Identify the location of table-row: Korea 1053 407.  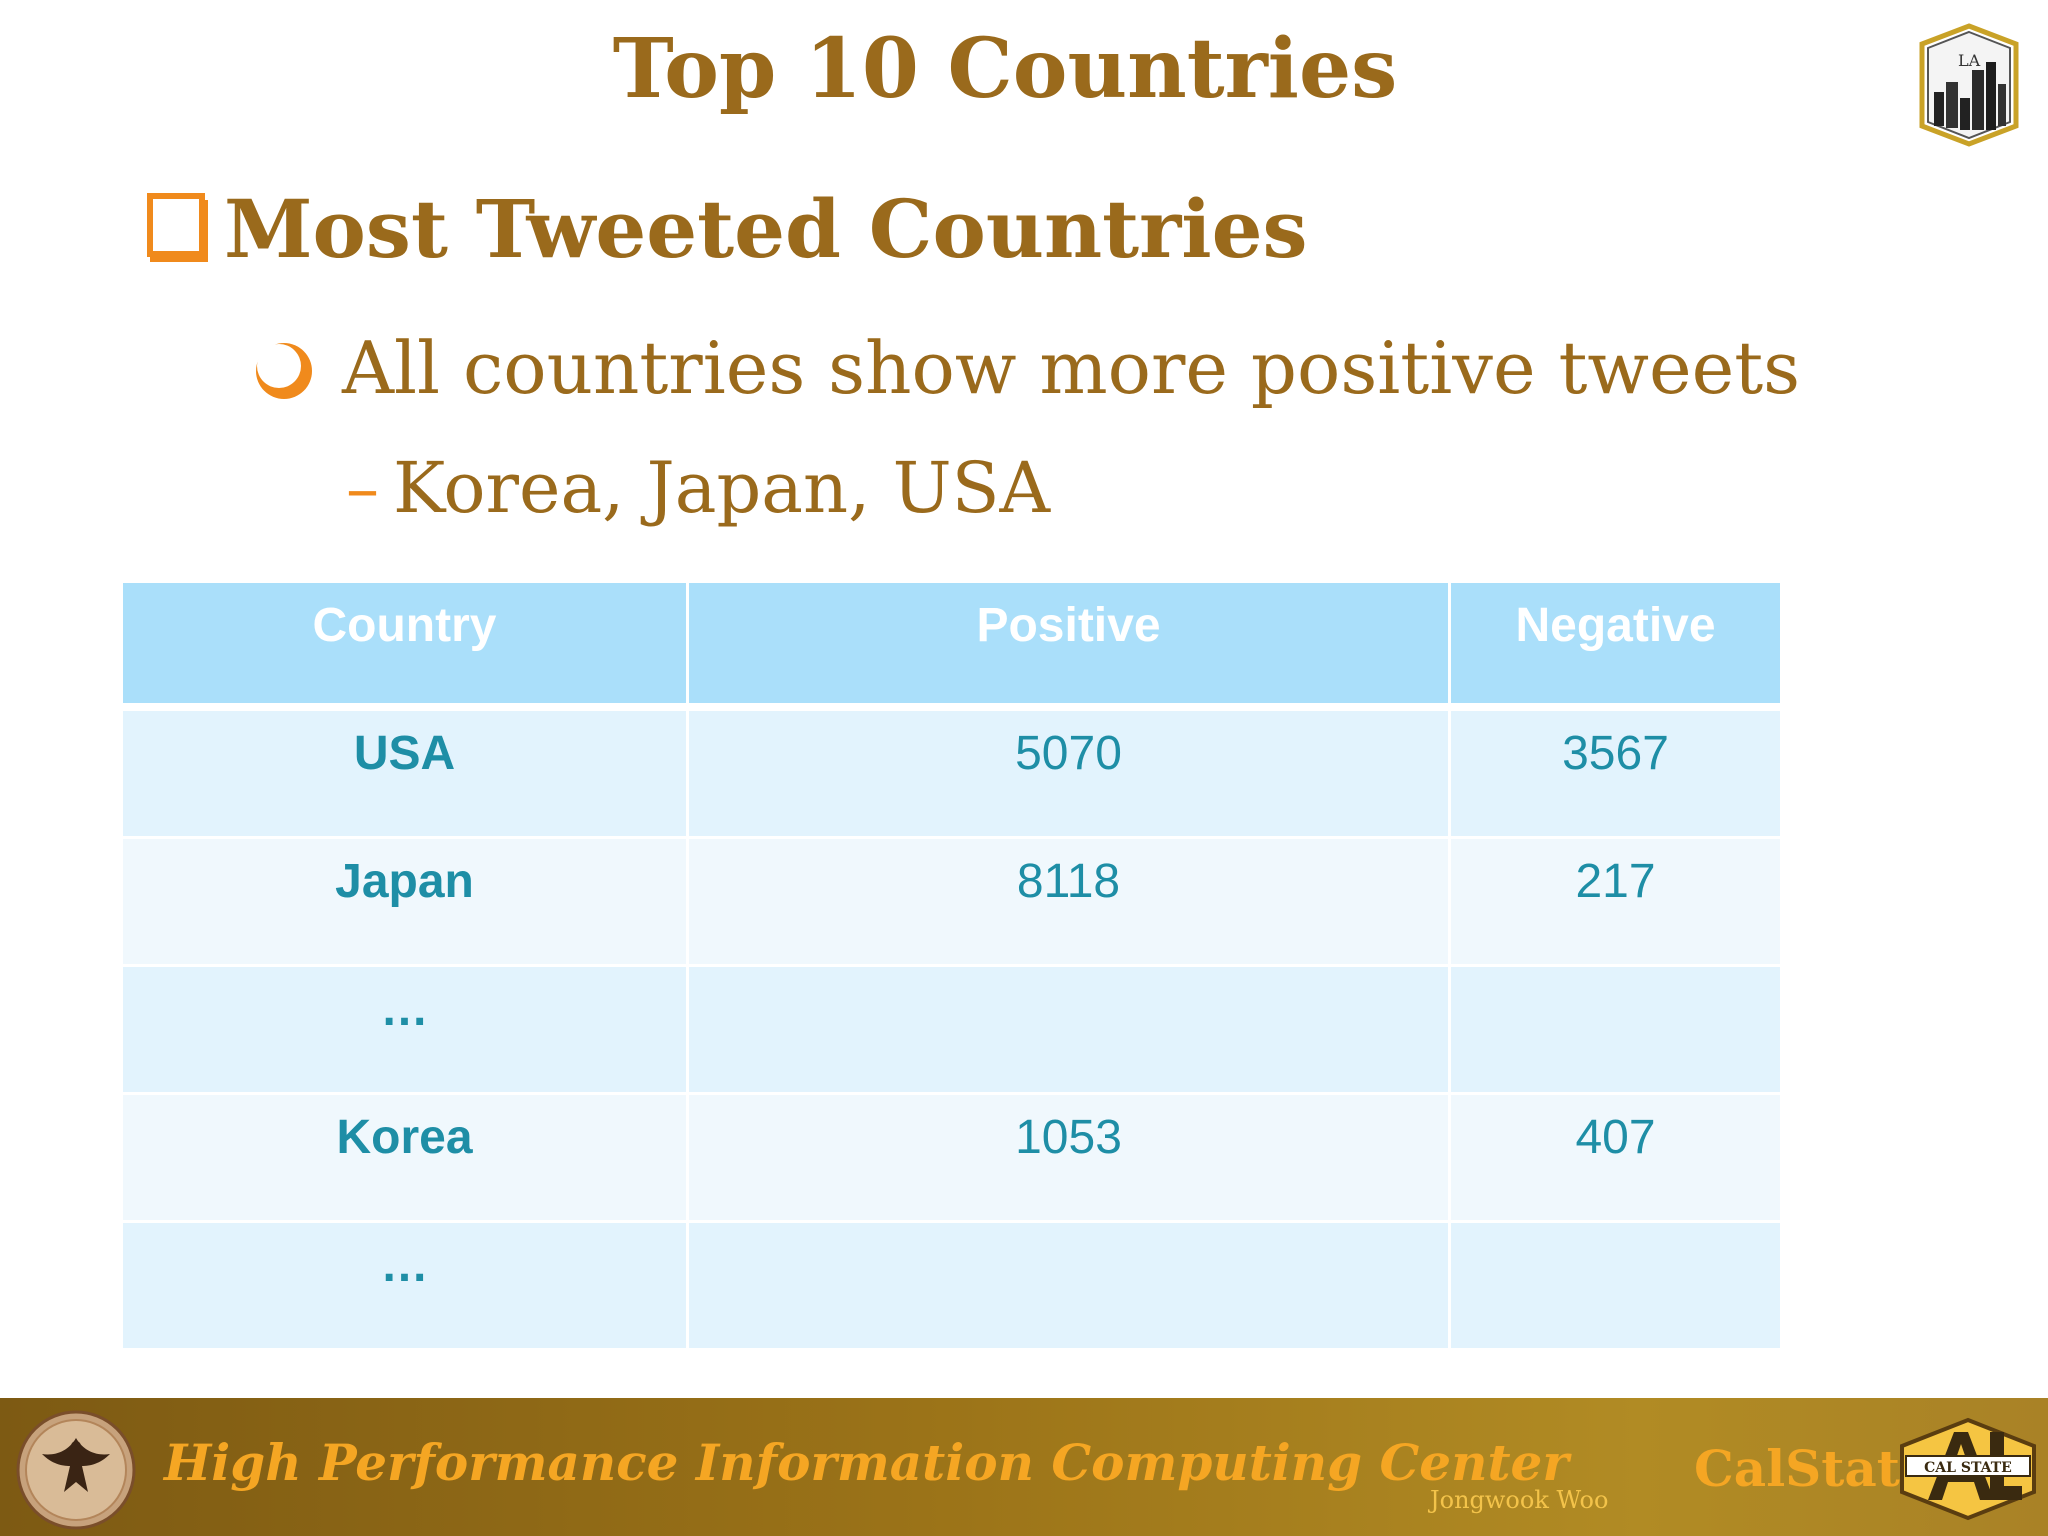
(951, 1157).